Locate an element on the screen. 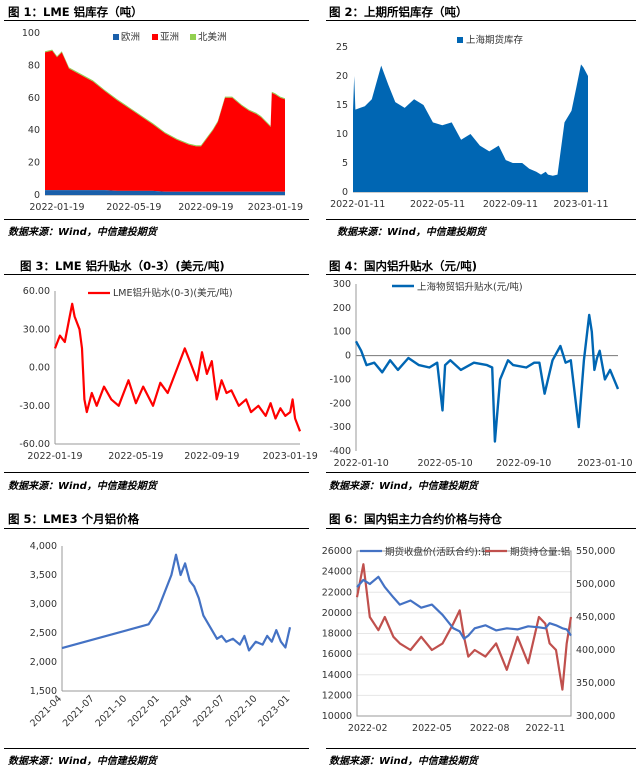 This screenshot has height=783, width=640. chart6-left-y-tick-label: 24000 is located at coordinates (337, 572).